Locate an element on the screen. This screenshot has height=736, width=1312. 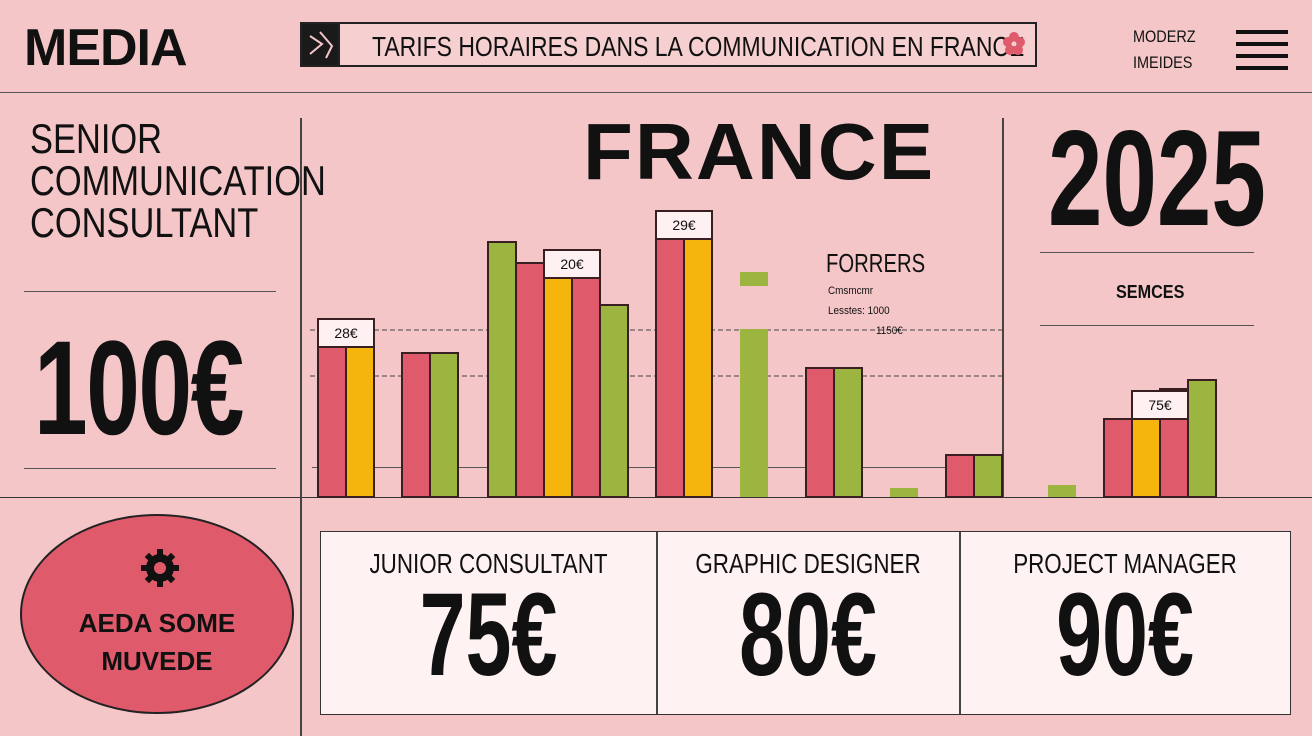
card-label: GRAPHIC DESIGNER is located at coordinates (808, 563).